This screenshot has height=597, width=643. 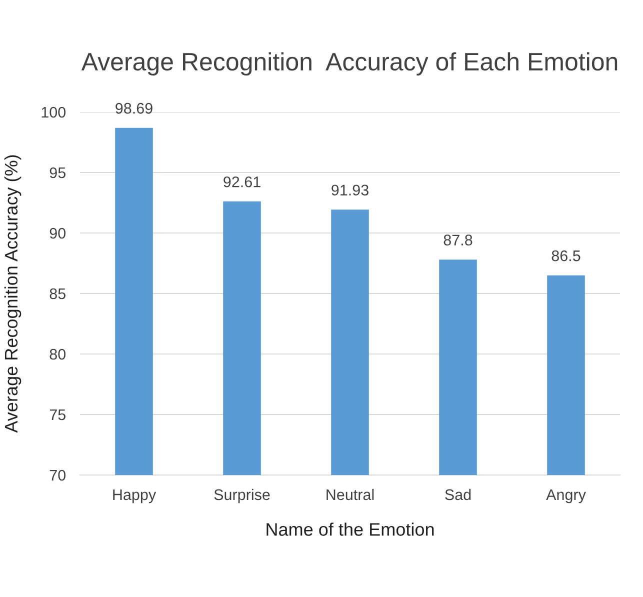 I want to click on y-tick-label: 70, so click(x=58, y=475).